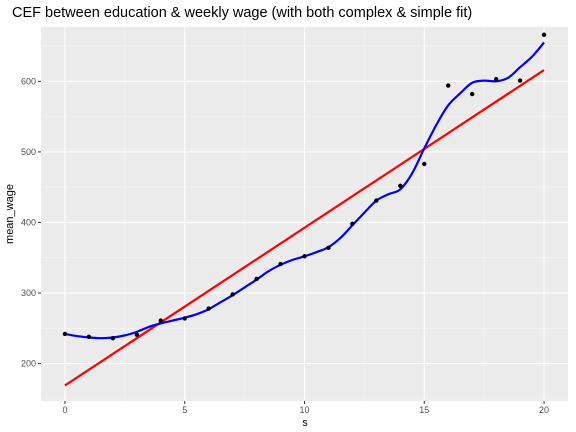  What do you see at coordinates (544, 410) in the screenshot?
I see `x-tick-label: 20` at bounding box center [544, 410].